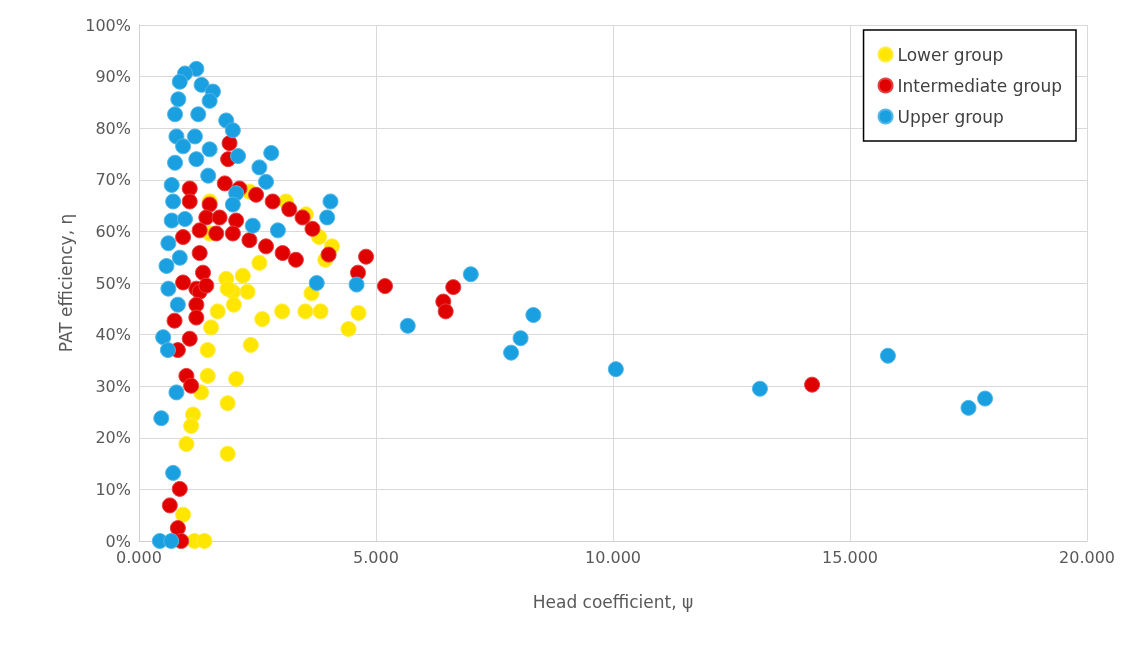  Describe the element at coordinates (950, 116) in the screenshot. I see `legend-label: Upper group` at that location.